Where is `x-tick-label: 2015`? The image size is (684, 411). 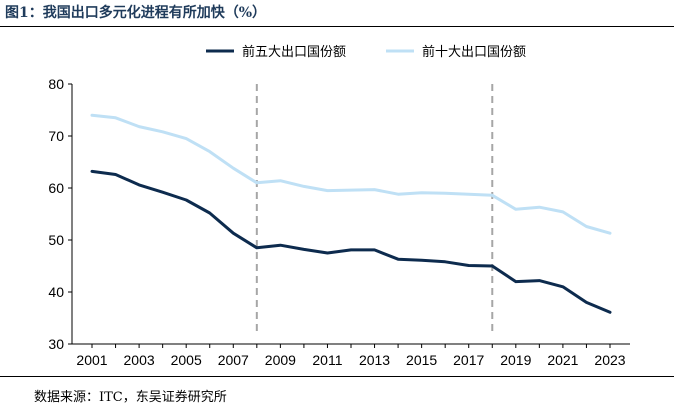
x-tick-label: 2015 is located at coordinates (421, 360).